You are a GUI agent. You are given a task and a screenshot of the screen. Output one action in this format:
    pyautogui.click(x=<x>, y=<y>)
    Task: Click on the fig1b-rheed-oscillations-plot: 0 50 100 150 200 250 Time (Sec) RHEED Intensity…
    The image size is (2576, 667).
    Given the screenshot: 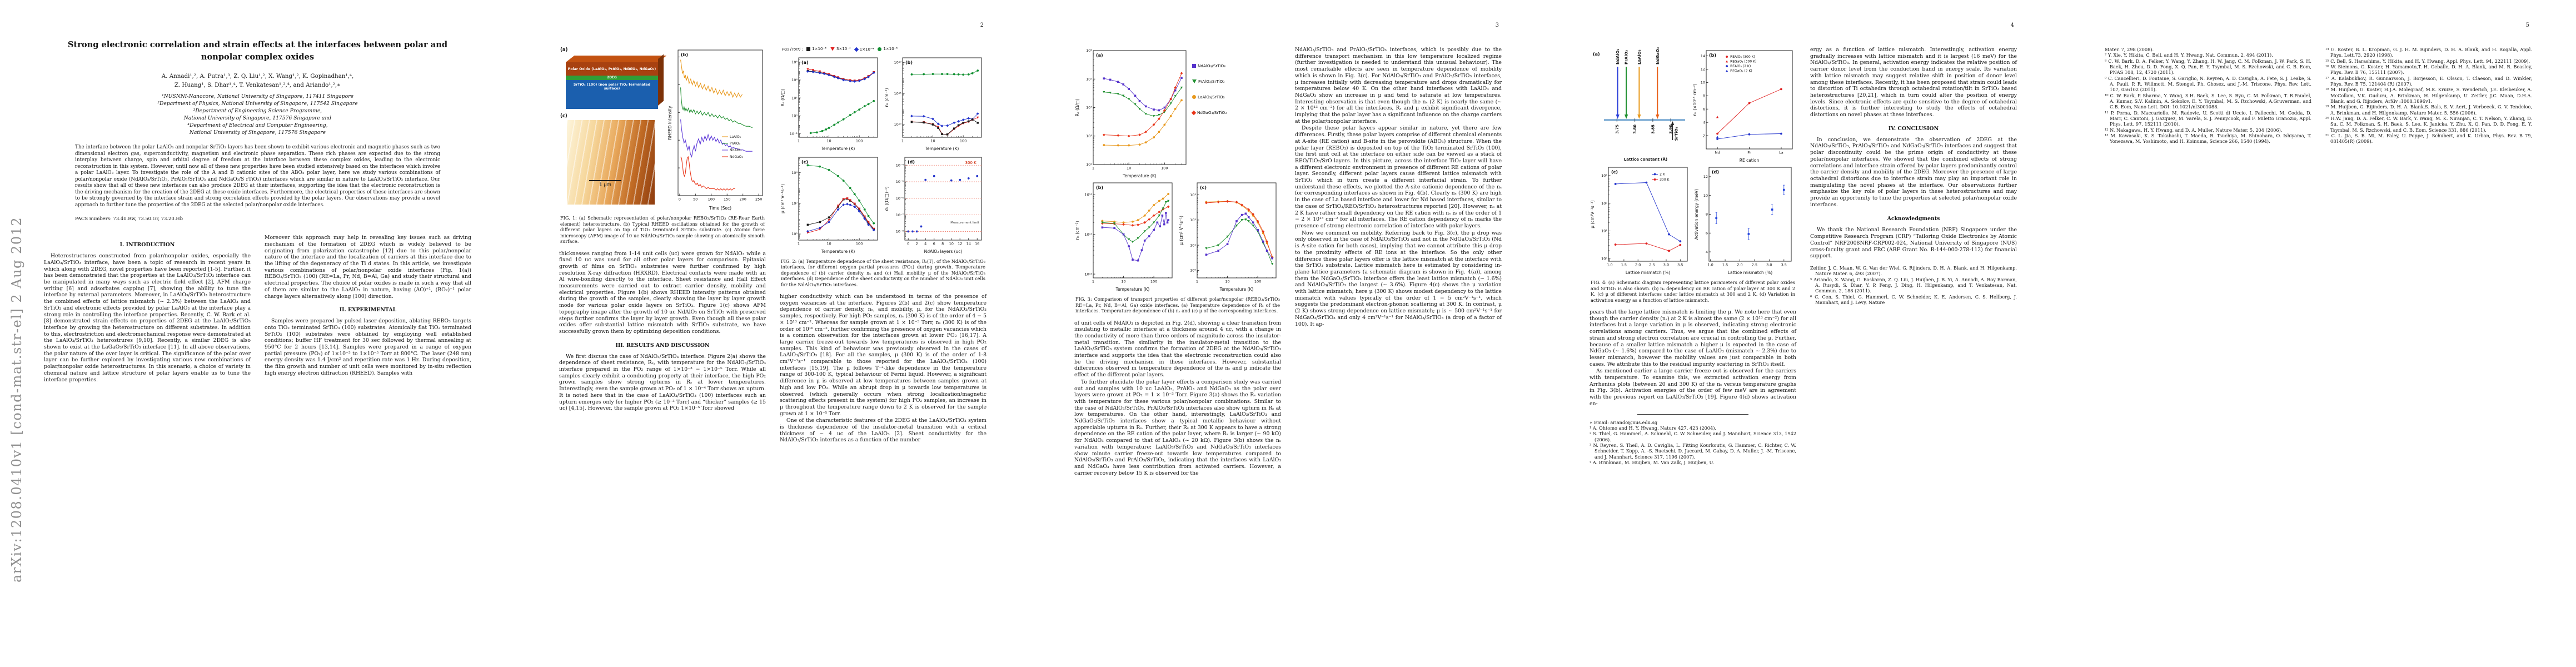 What is the action you would take?
    pyautogui.click(x=715, y=130)
    